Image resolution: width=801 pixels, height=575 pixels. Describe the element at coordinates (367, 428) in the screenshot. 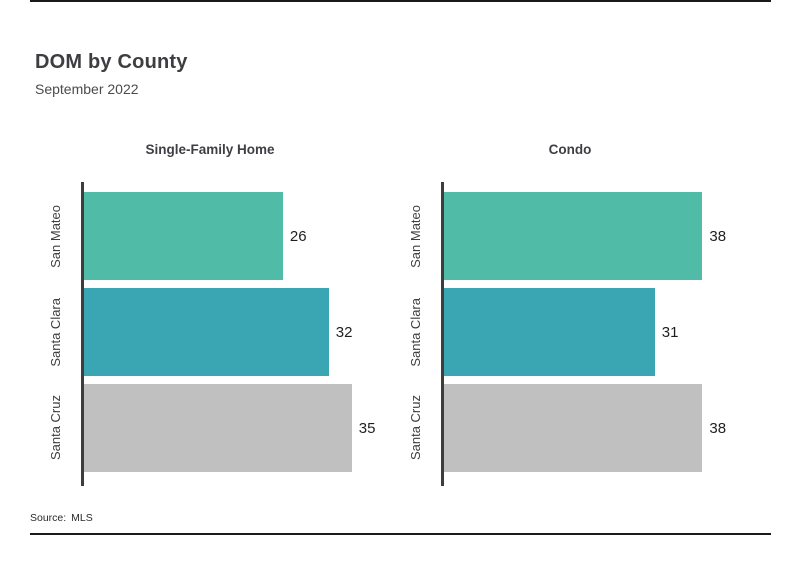

I see `bar-value-label: 35` at that location.